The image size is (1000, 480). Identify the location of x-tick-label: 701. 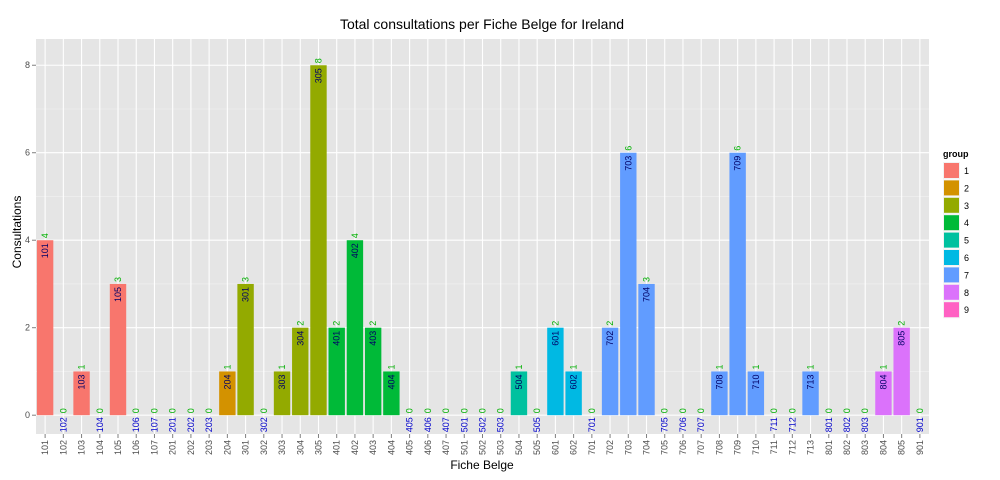
(592, 447).